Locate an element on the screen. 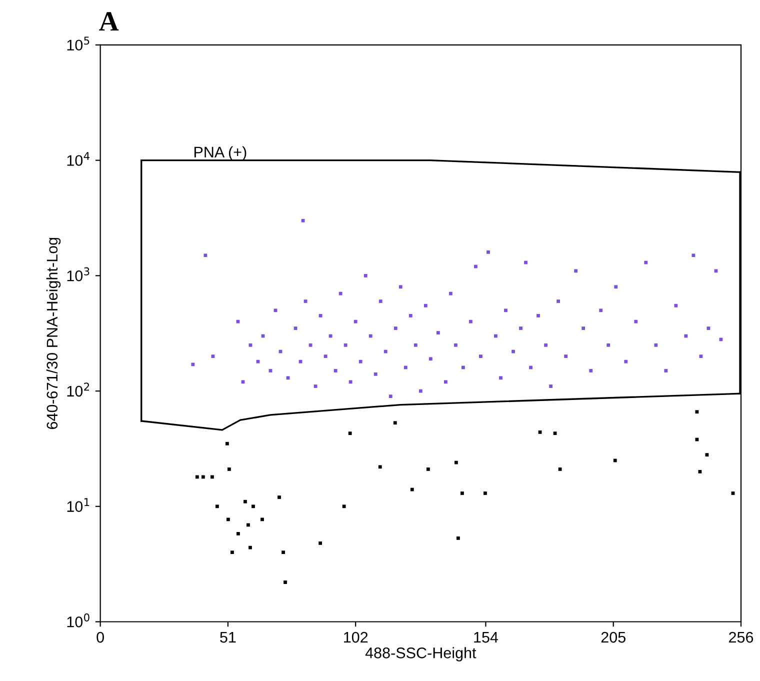 This screenshot has width=760, height=681. x-tick-label: 0 is located at coordinates (100, 637).